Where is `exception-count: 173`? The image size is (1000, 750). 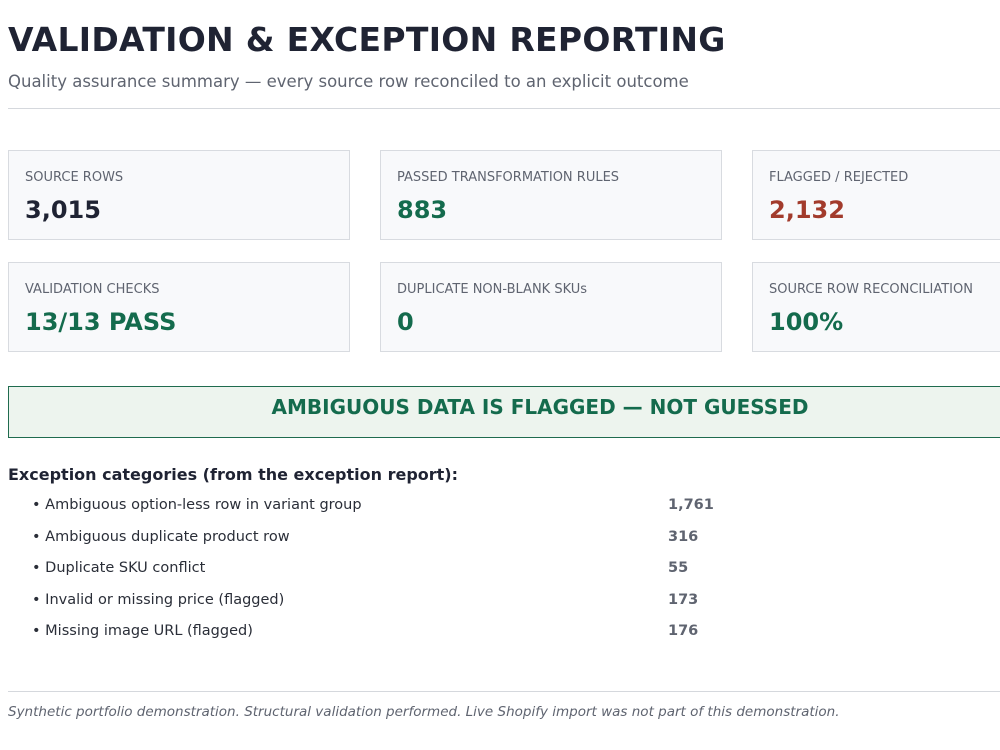 exception-count: 173 is located at coordinates (683, 599).